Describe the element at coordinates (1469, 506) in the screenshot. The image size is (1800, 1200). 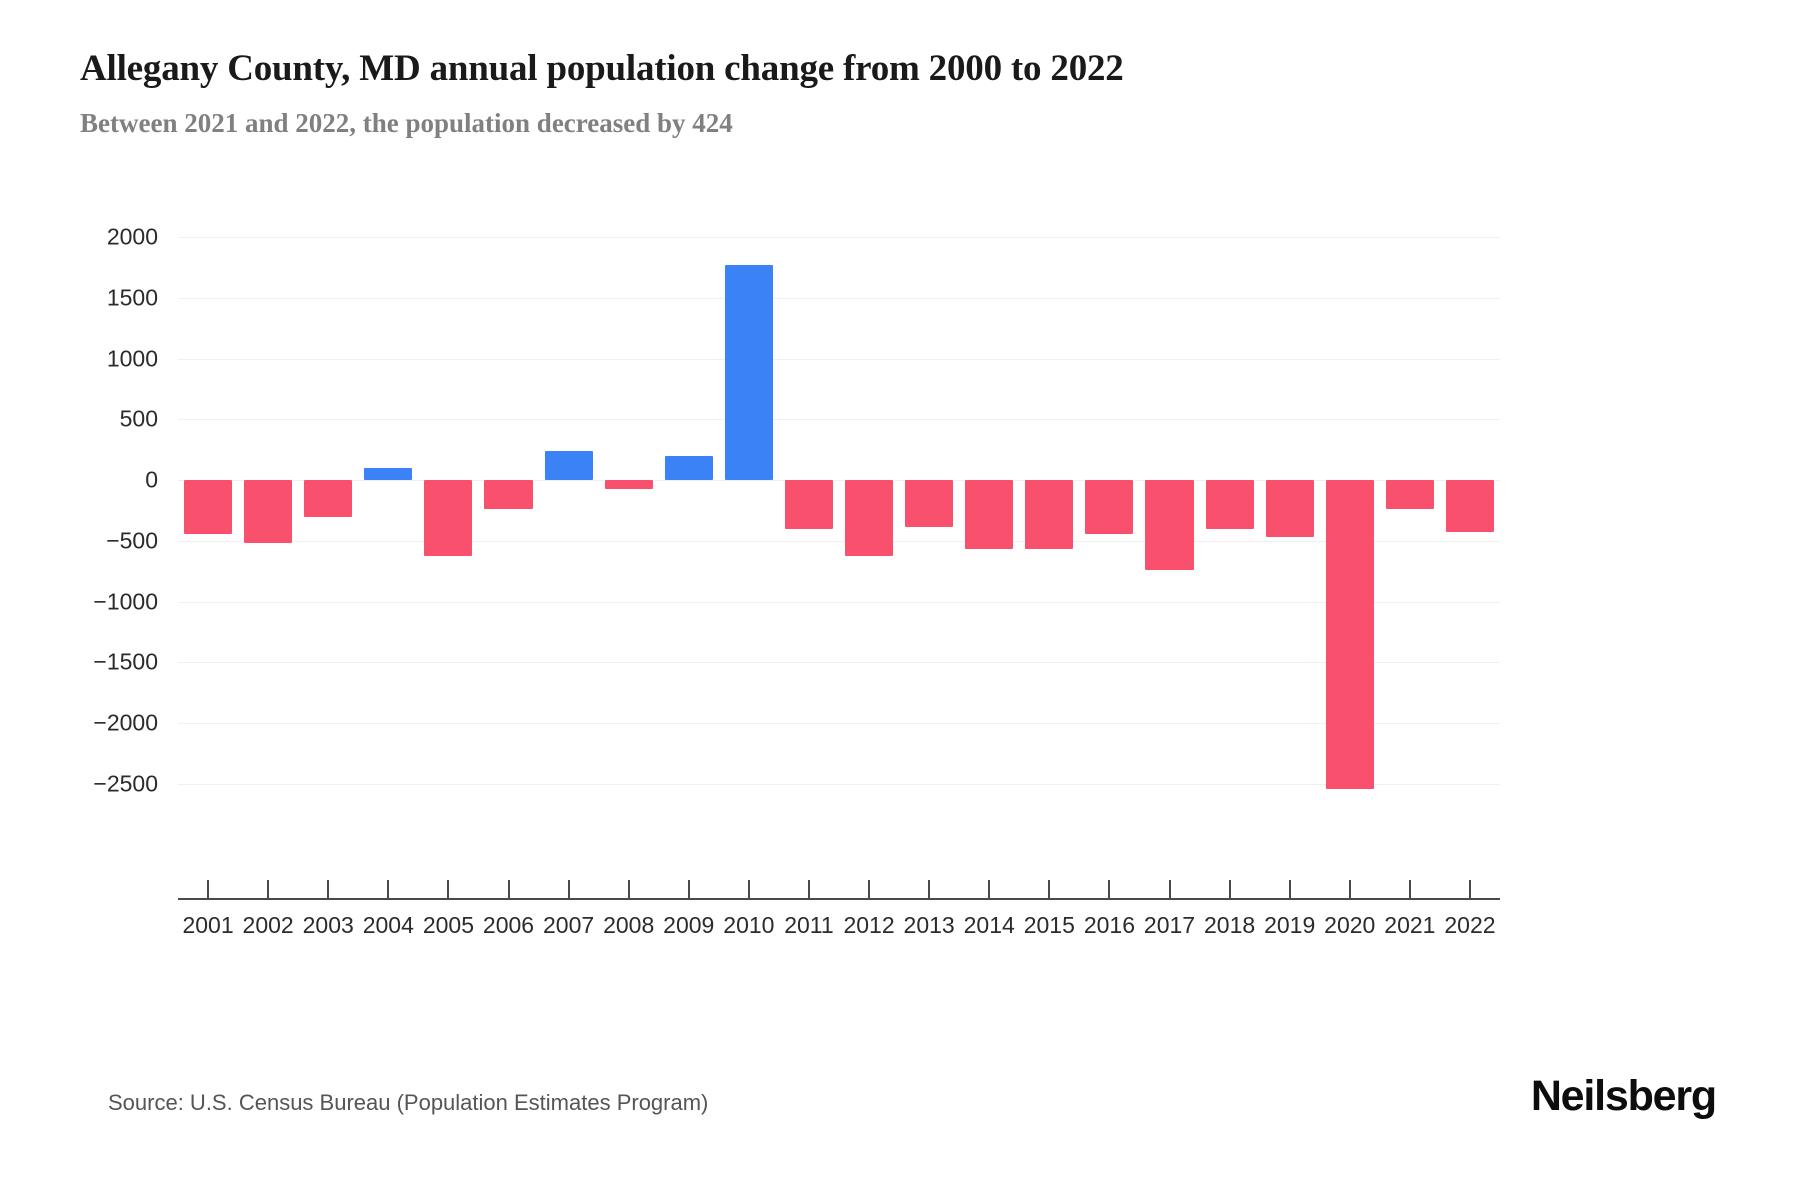
I see `bar-2022` at that location.